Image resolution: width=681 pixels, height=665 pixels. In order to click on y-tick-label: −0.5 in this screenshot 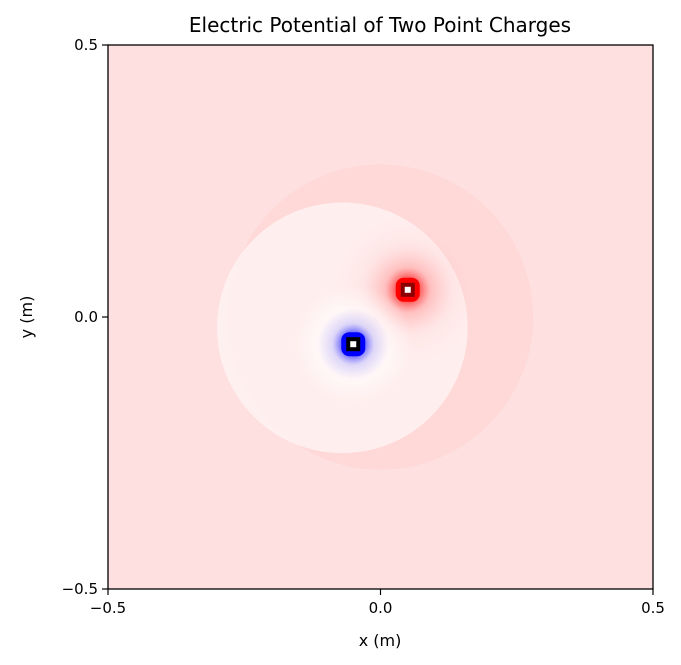, I will do `click(80, 589)`.